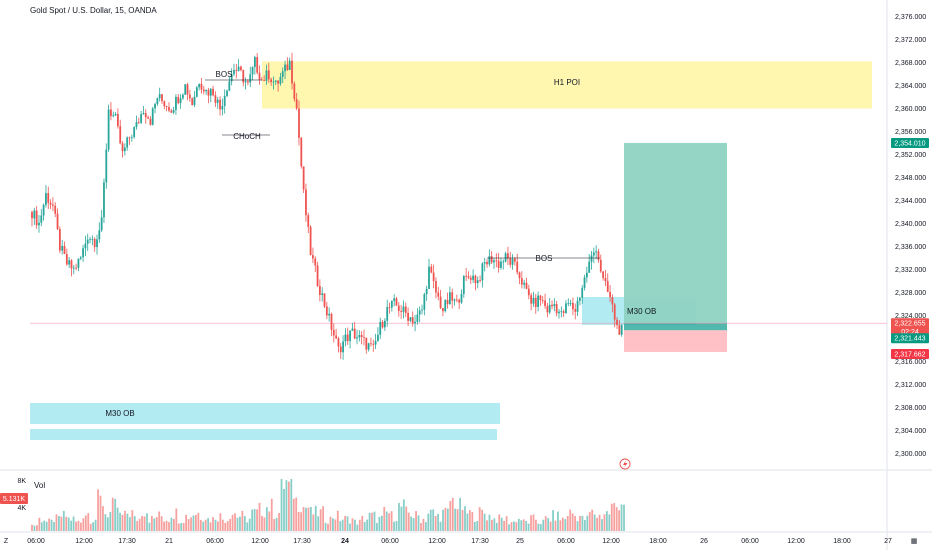 This screenshot has width=932, height=550. Describe the element at coordinates (302, 541) in the screenshot. I see `x-tick-label: 17:30` at that location.